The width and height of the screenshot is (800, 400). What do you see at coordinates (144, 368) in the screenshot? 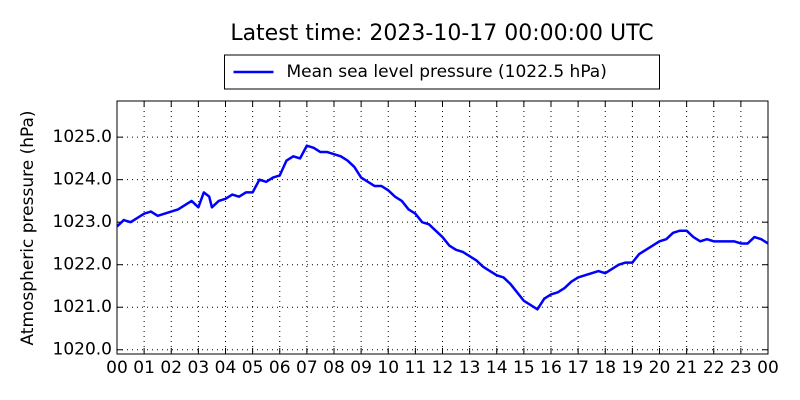
I see `x-tick-label: 01` at bounding box center [144, 368].